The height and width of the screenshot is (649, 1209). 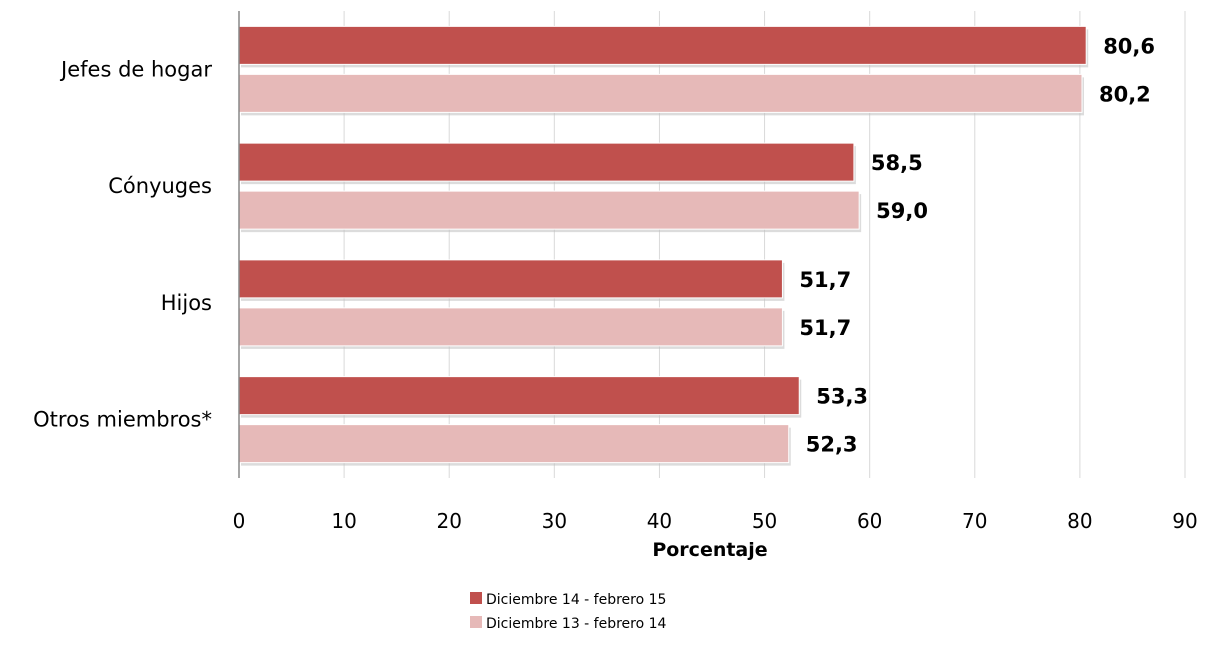 I want to click on x-tick-label: 30, so click(x=554, y=521).